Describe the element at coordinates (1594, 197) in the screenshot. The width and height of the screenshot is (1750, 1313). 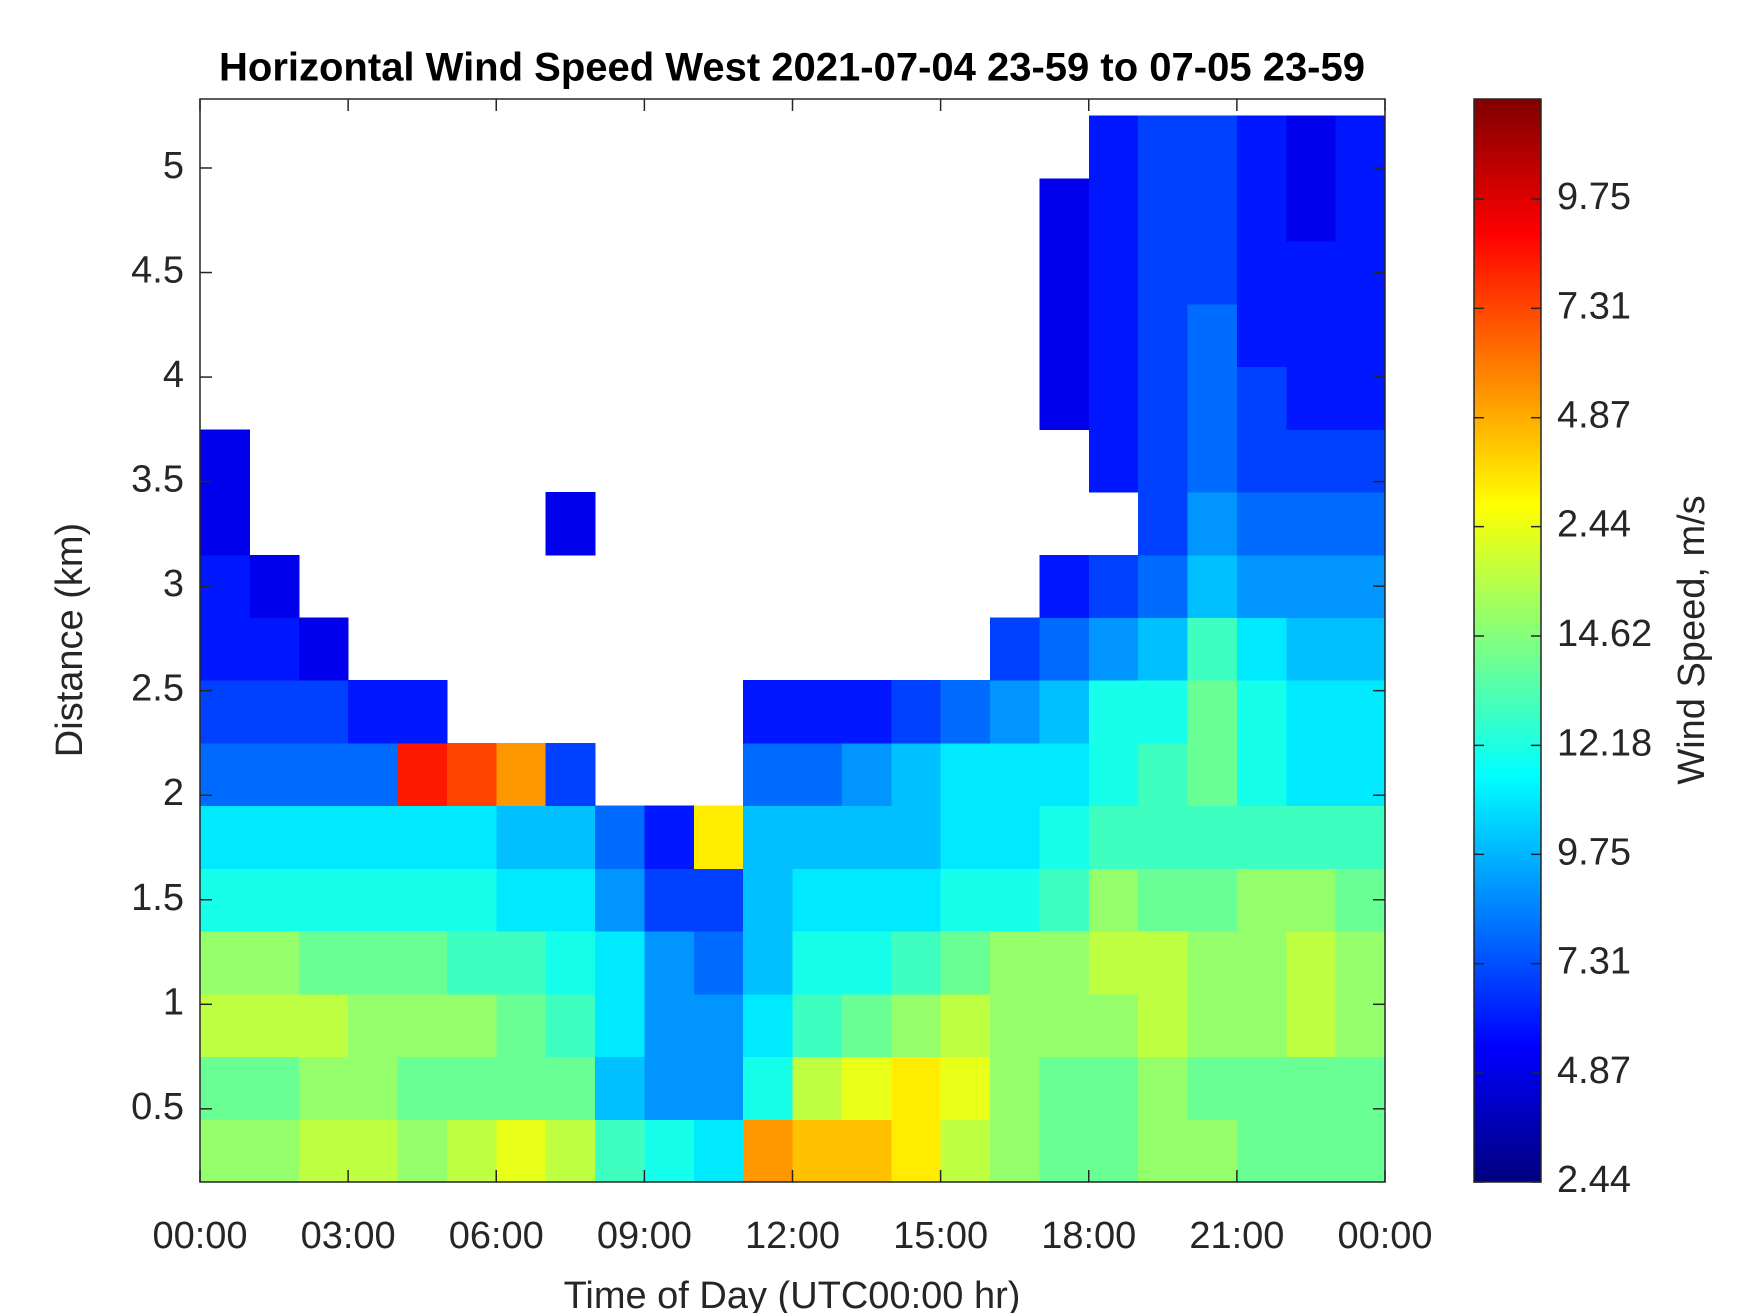
I see `colorbar-tick-label: 9.75` at that location.